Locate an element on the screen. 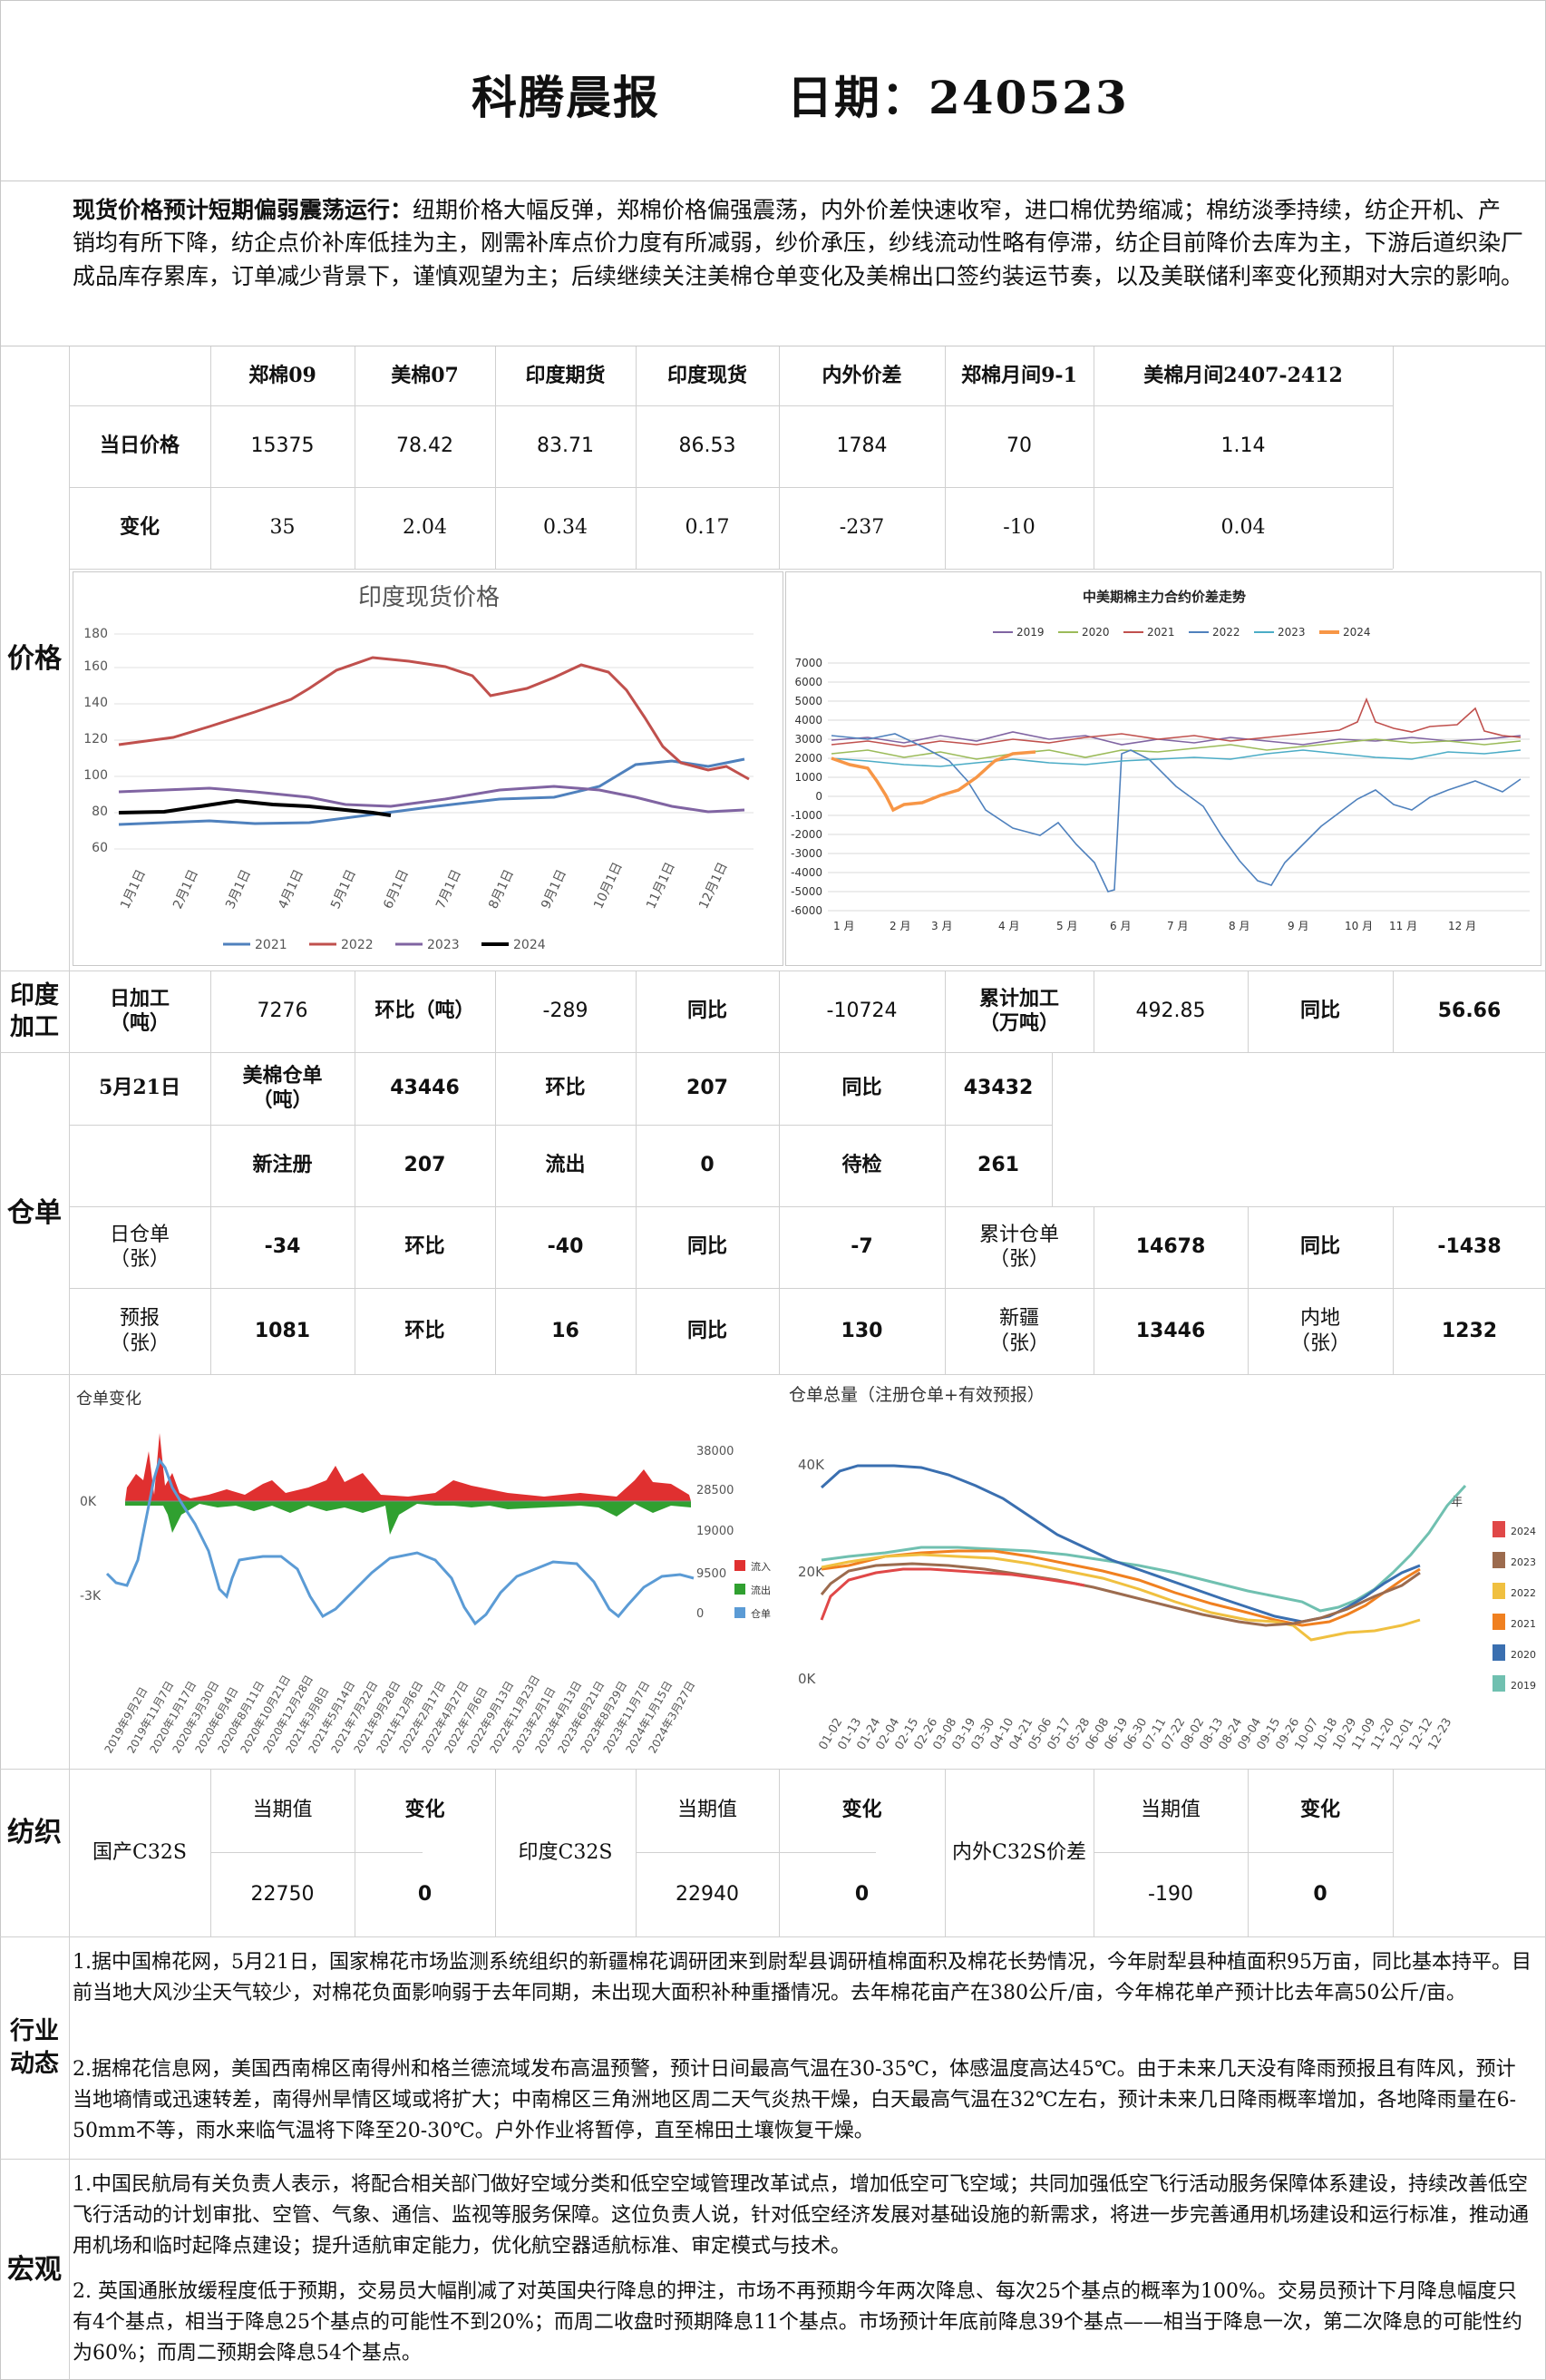  y-tick: 0 is located at coordinates (818, 796).